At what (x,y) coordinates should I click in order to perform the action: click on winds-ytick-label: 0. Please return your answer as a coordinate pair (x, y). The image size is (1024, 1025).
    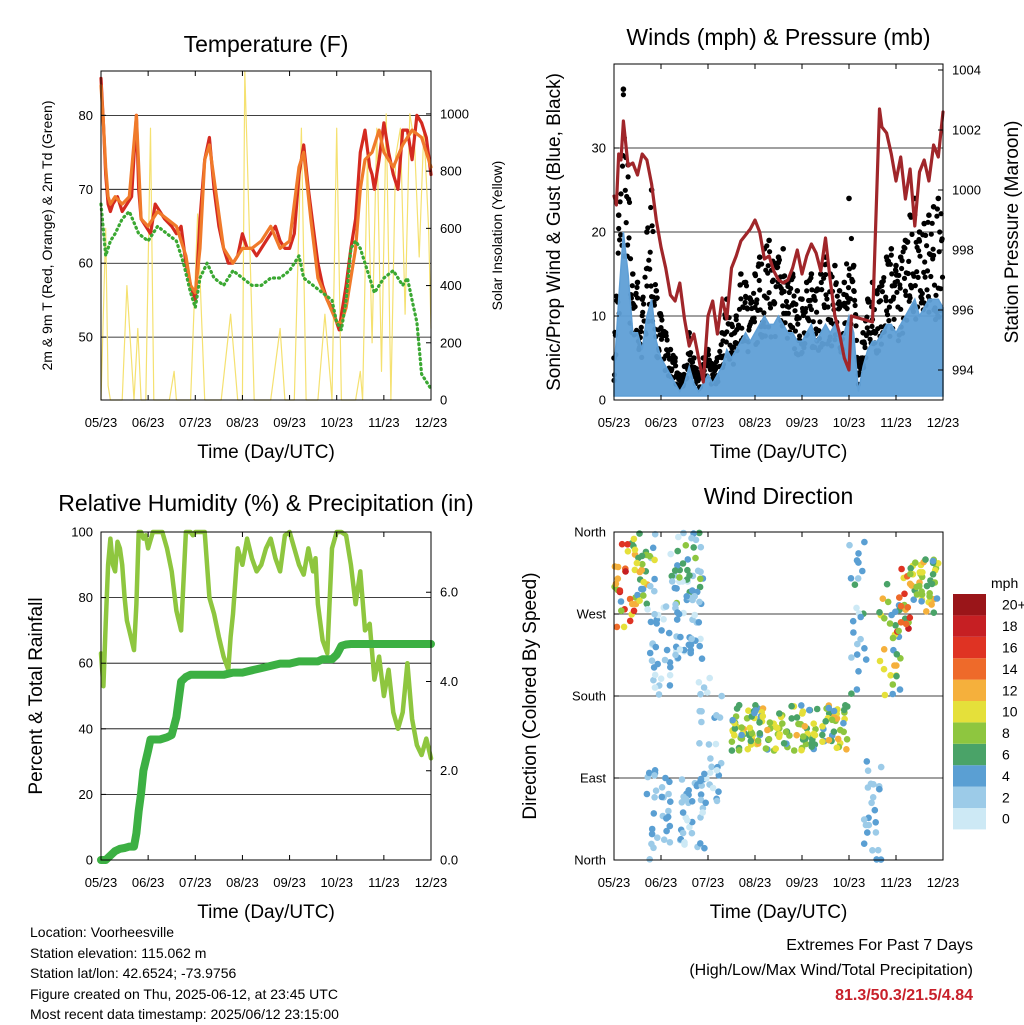
    Looking at the image, I should click on (602, 400).